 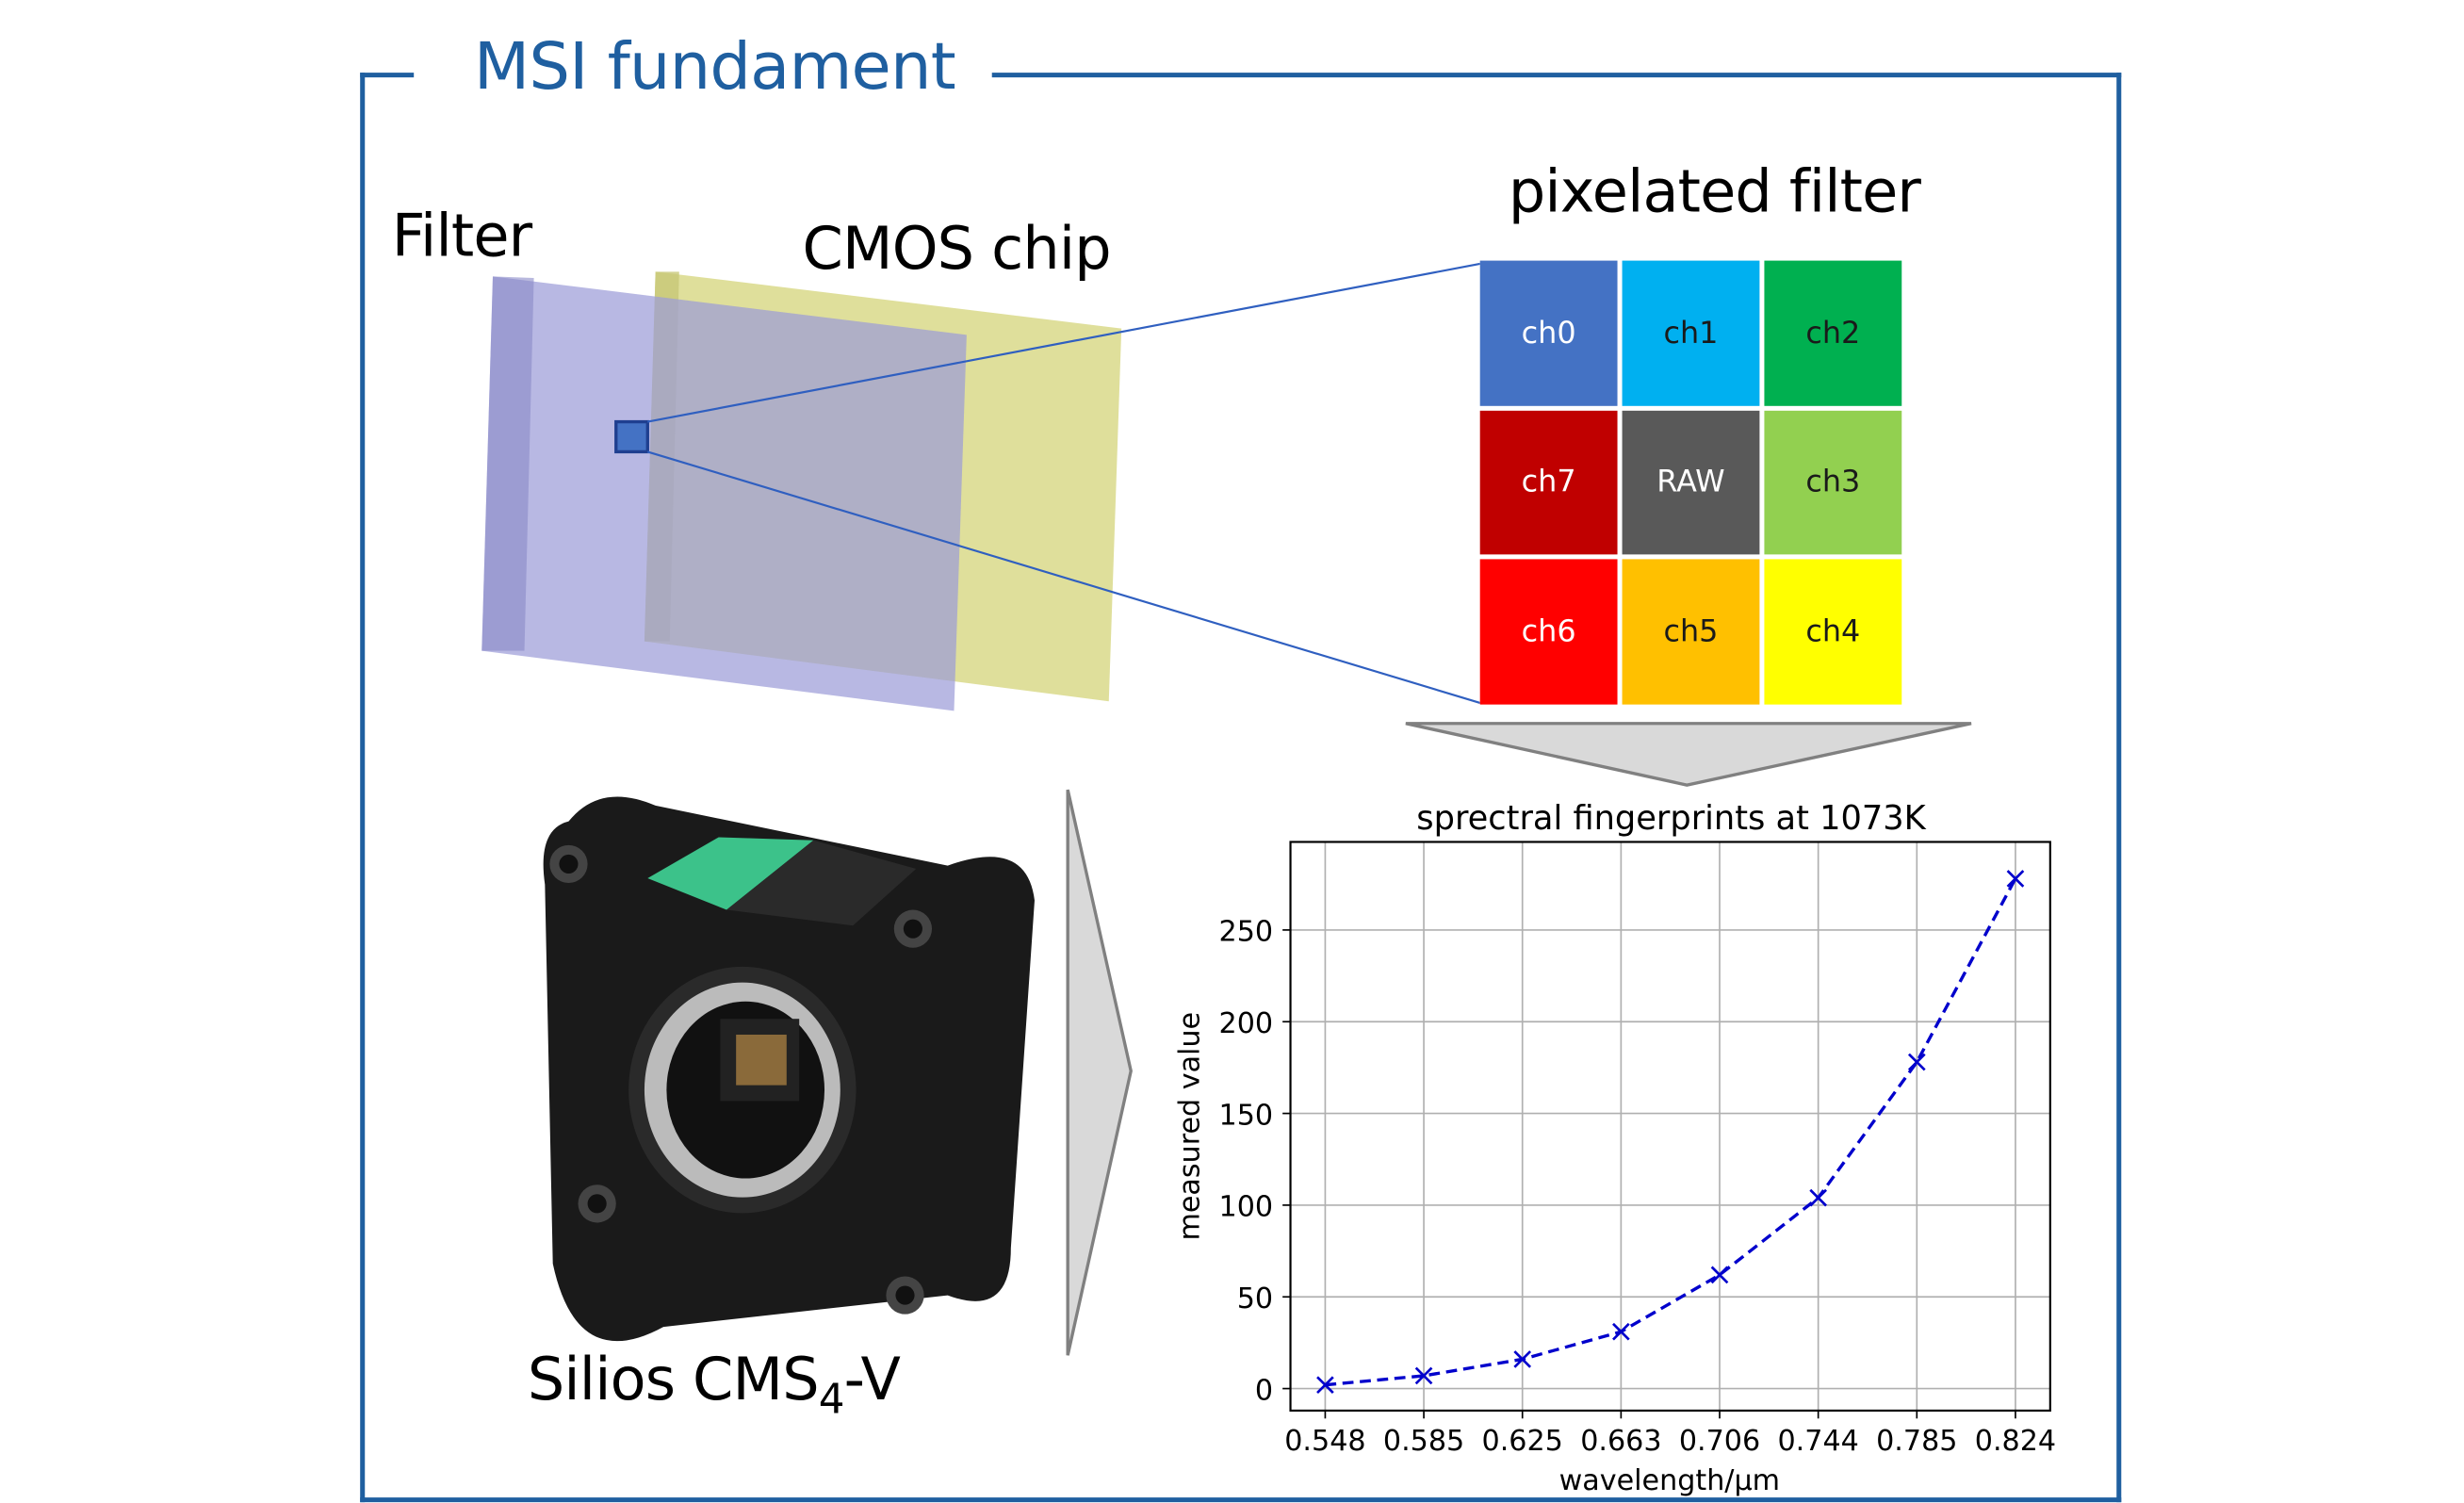 I want to click on filter-cell-raw: RAW, so click(x=1691, y=483).